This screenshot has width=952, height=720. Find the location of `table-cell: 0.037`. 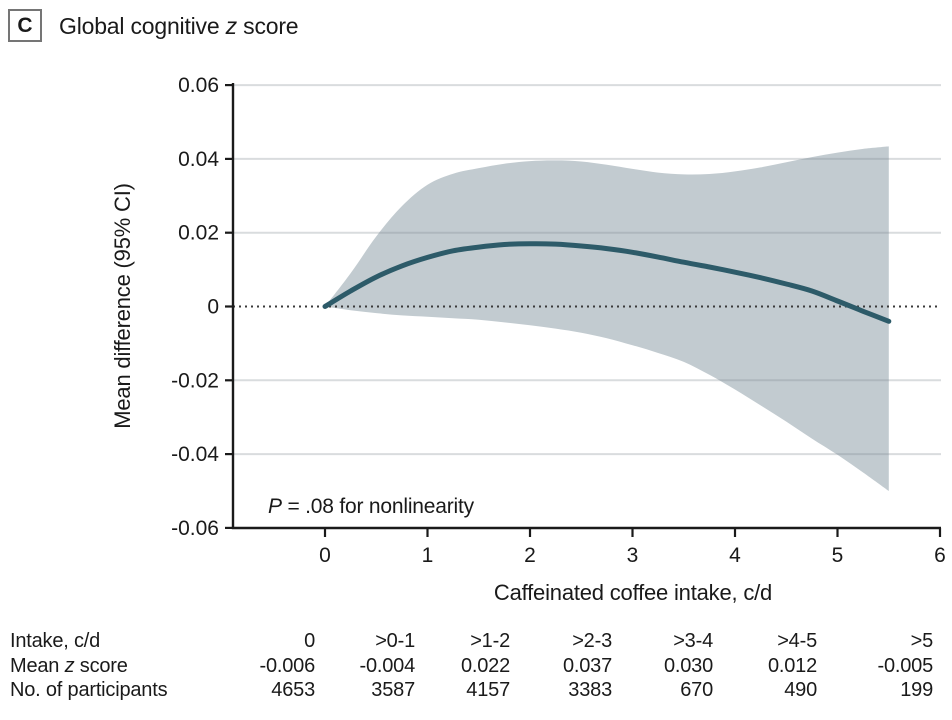

table-cell: 0.037 is located at coordinates (587, 665).